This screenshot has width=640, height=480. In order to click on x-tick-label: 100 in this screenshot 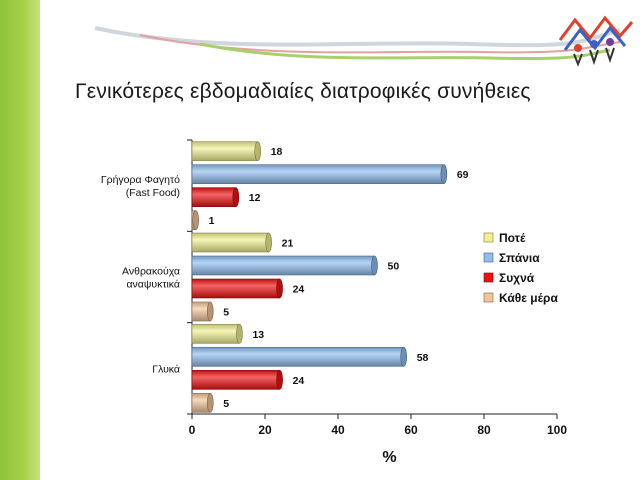, I will do `click(557, 430)`.